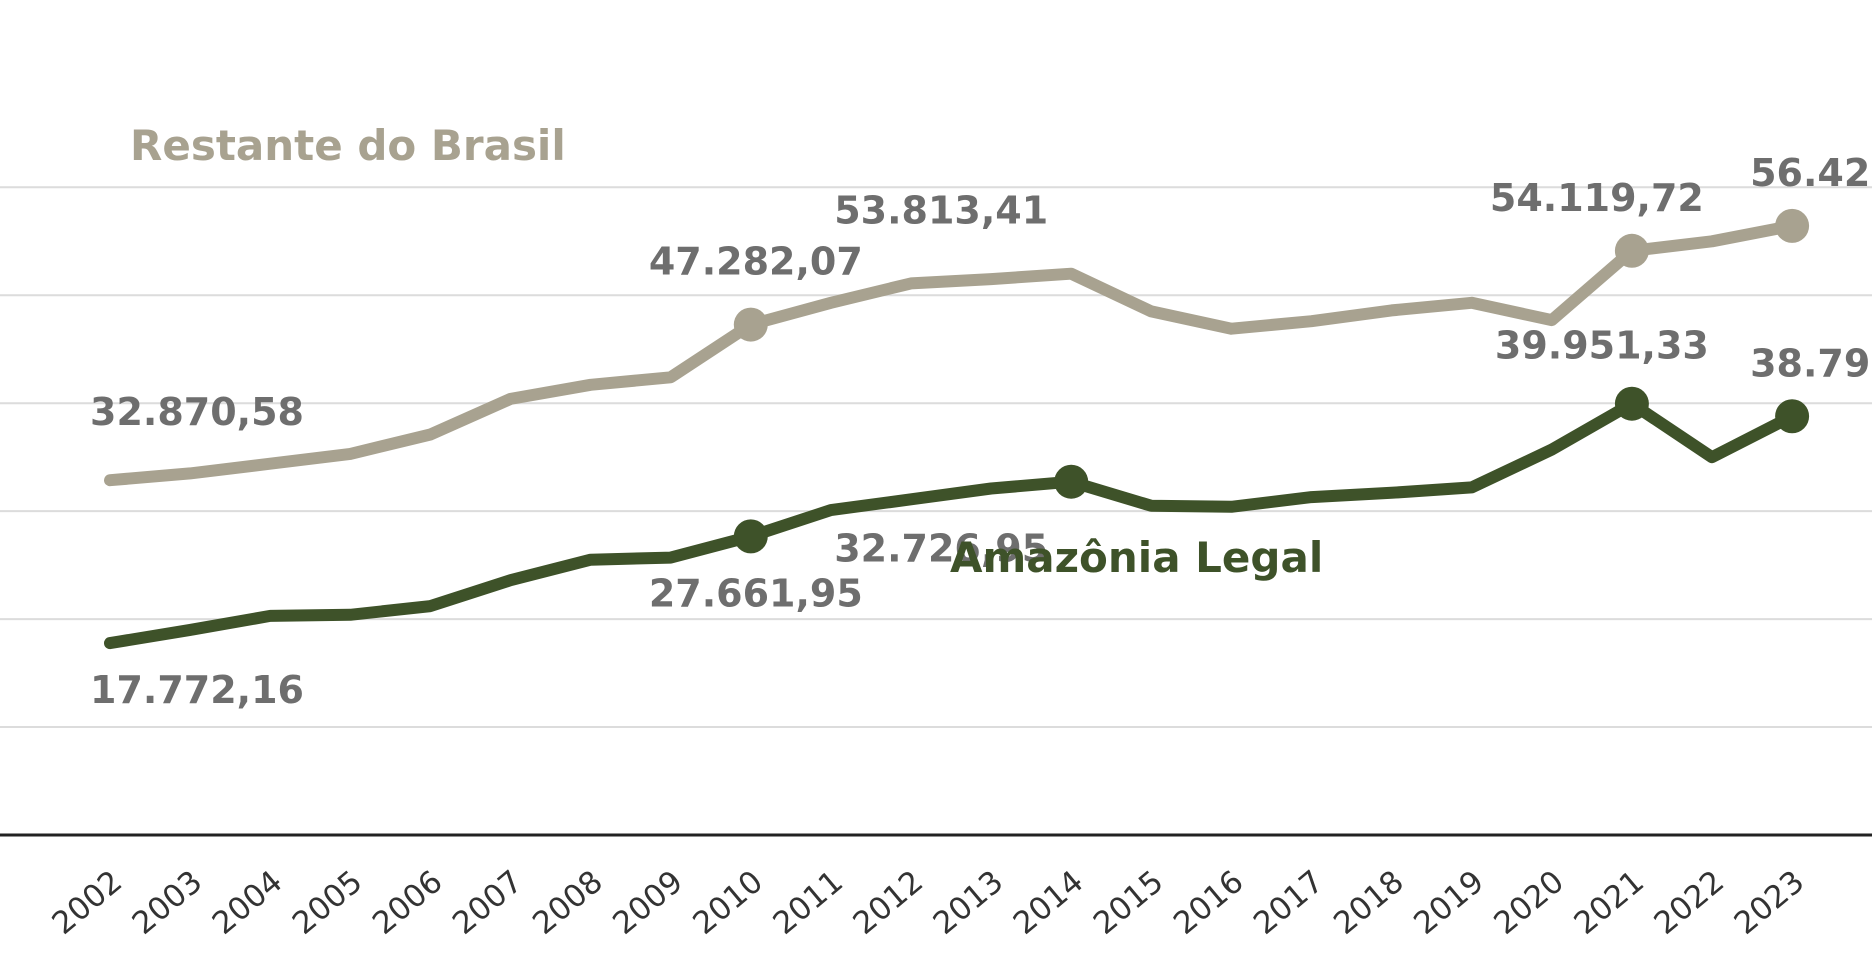 The height and width of the screenshot is (957, 1872). I want to click on x-tick-label: 2015, so click(1129, 903).